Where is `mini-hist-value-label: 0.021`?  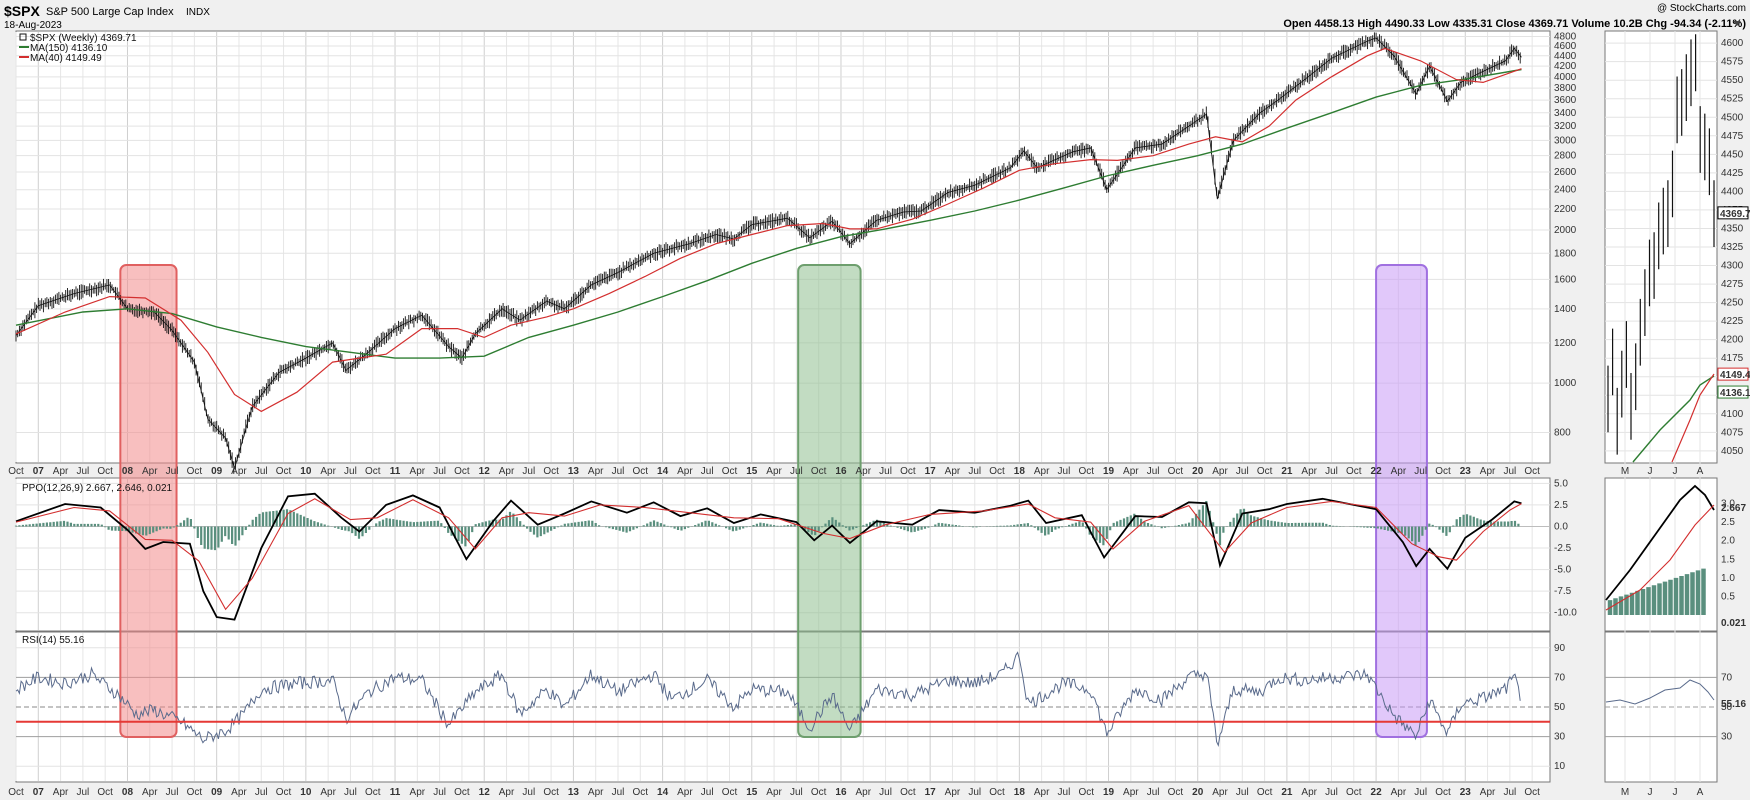 mini-hist-value-label: 0.021 is located at coordinates (1733, 623).